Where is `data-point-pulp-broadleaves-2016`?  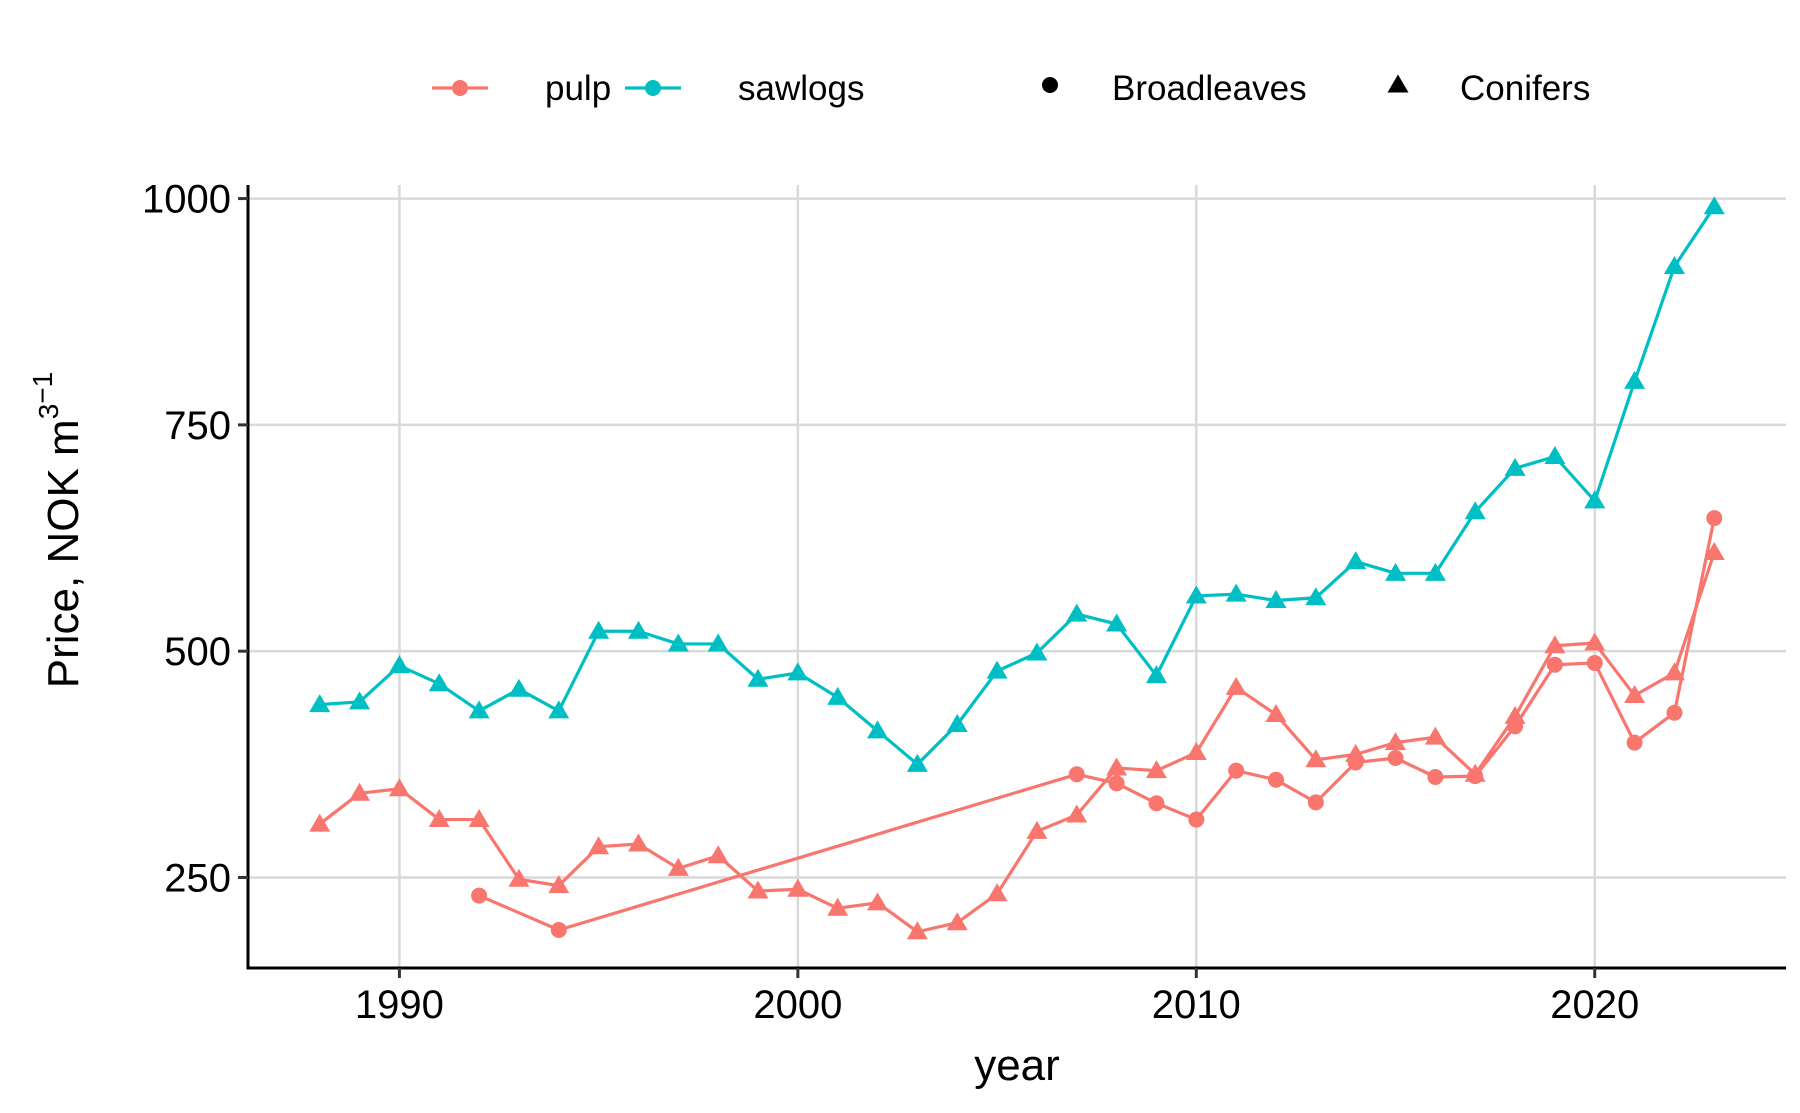 data-point-pulp-broadleaves-2016 is located at coordinates (1435, 777).